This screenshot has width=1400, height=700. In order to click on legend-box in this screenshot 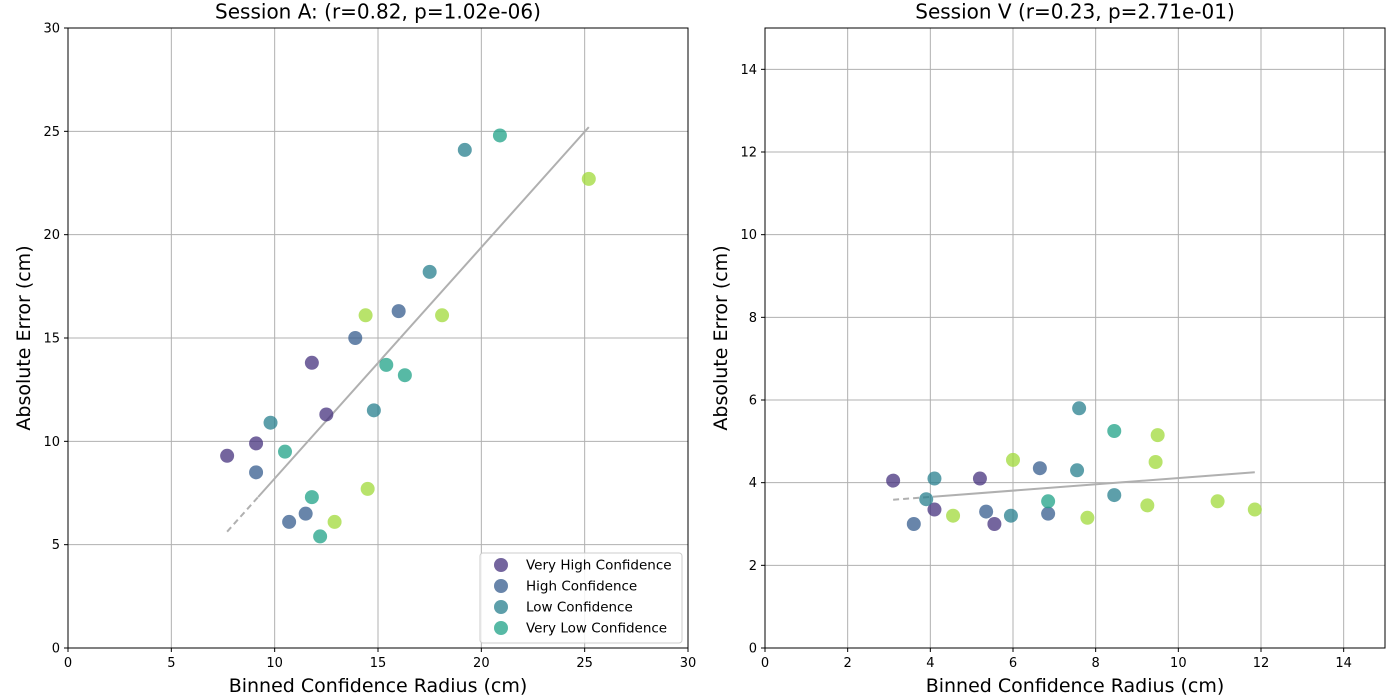, I will do `click(581, 598)`.